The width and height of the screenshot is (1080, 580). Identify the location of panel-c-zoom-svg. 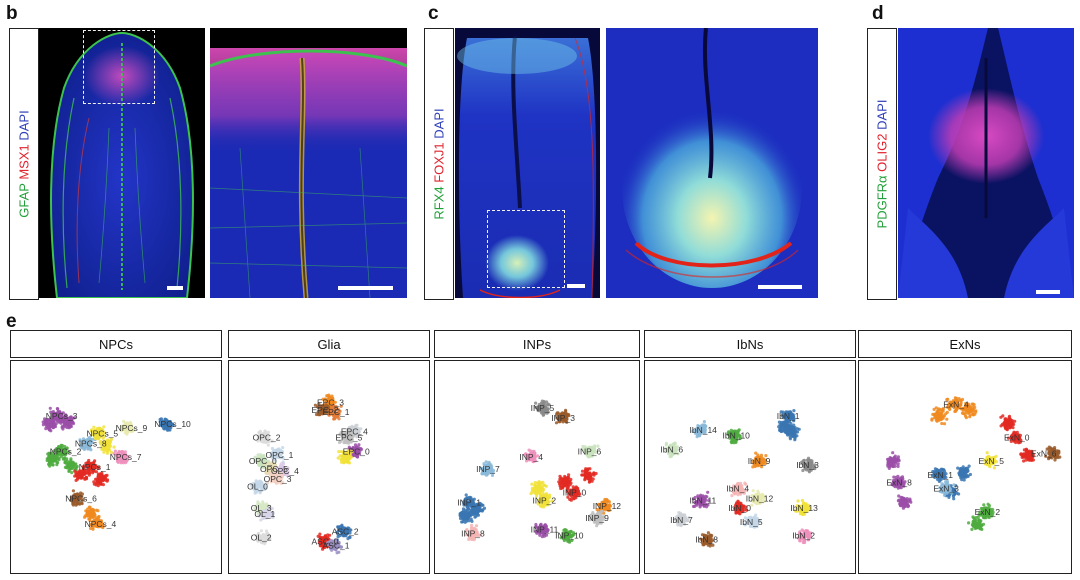
(712, 163).